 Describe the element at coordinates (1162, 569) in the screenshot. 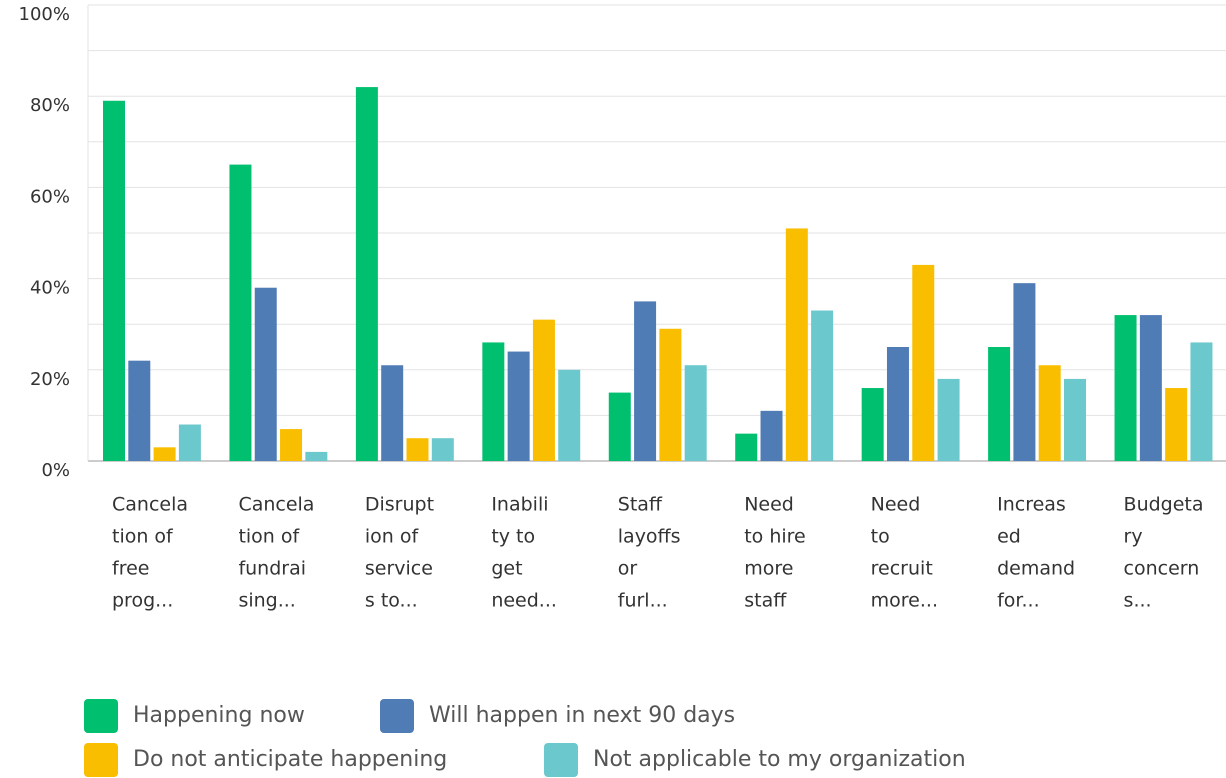

I see `x-tick-label: concern` at that location.